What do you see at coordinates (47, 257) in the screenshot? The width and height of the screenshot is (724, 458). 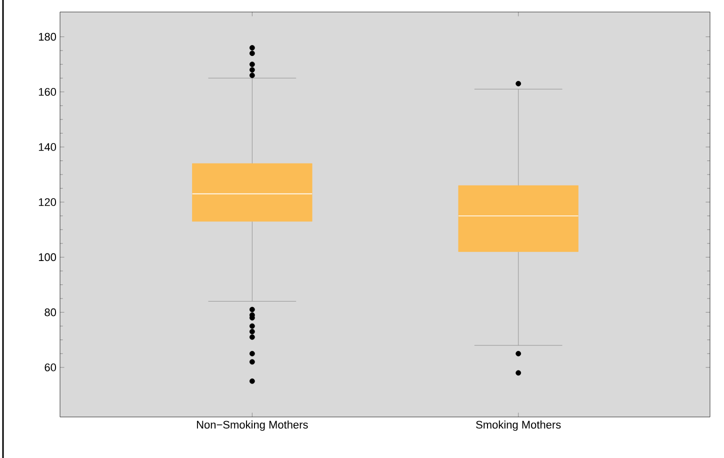 I see `y-tick-label: 100` at bounding box center [47, 257].